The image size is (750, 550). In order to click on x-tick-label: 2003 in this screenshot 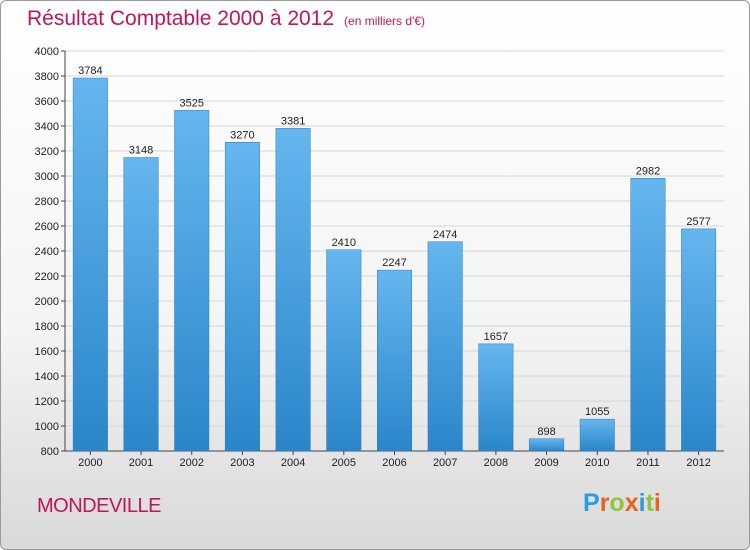, I will do `click(242, 463)`.